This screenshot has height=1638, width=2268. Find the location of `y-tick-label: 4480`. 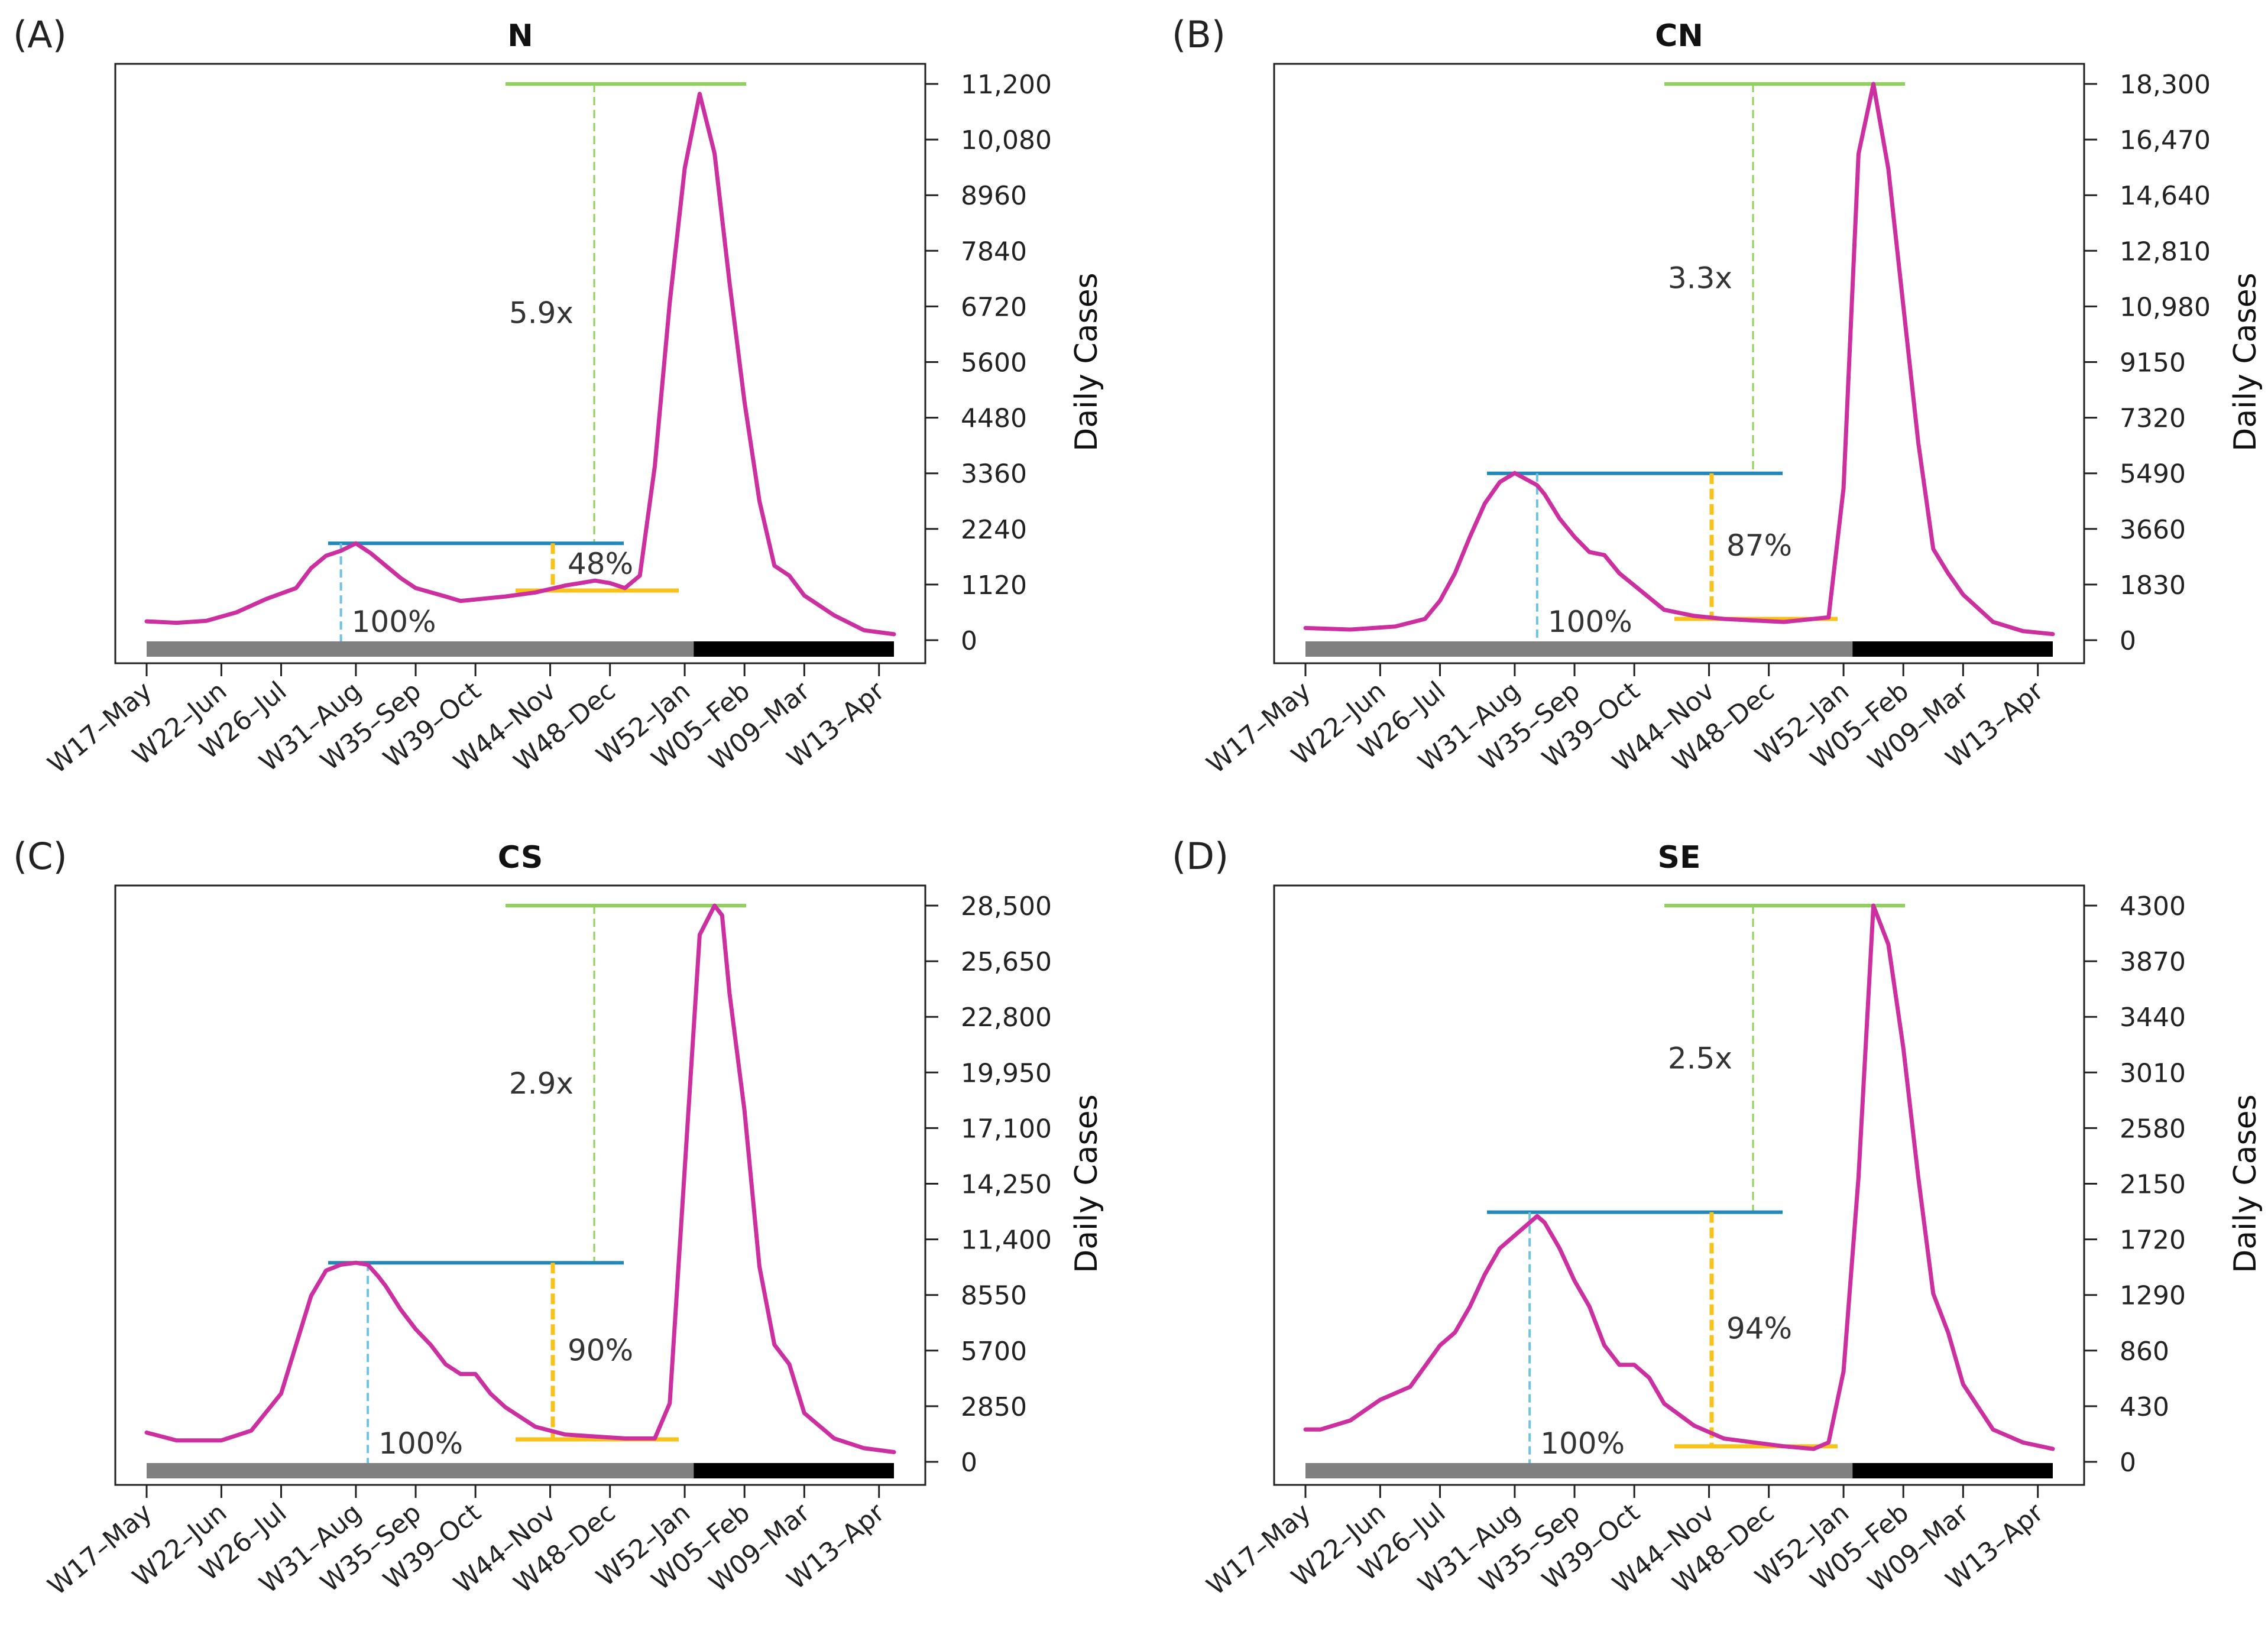

y-tick-label: 4480 is located at coordinates (994, 419).